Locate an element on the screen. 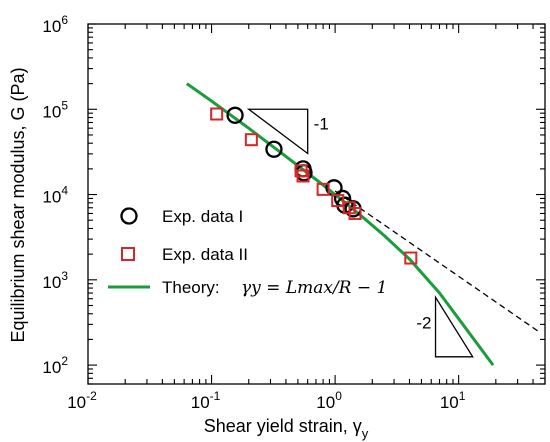 The width and height of the screenshot is (550, 442). x-axis-title-subscript: y is located at coordinates (365, 433).